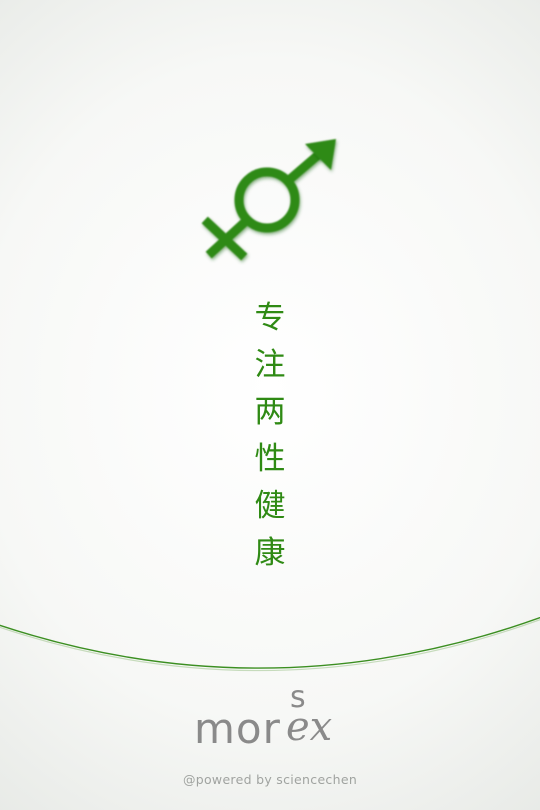 The width and height of the screenshot is (540, 810). I want to click on slogan-vertical: 专 注 两 性 健 康, so click(270, 436).